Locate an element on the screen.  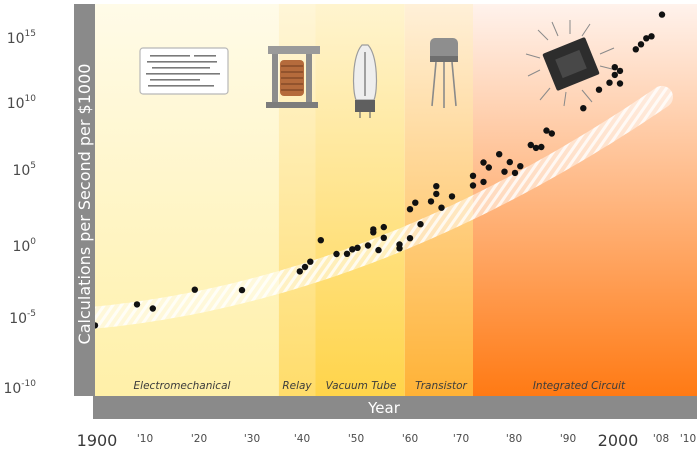
era-label: Electromechanical is located at coordinates (182, 386).